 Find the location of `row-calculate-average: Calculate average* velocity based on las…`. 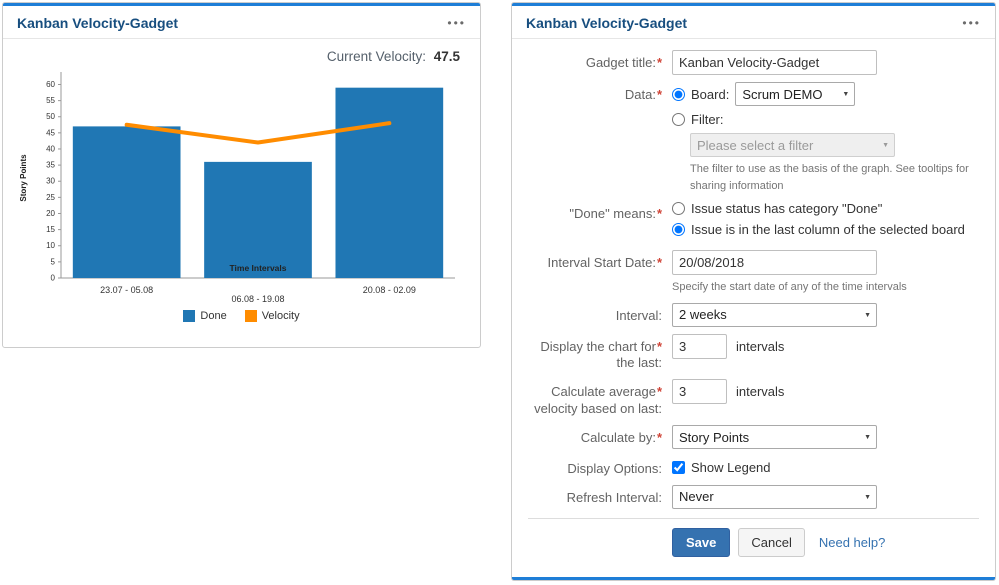

row-calculate-average: Calculate average* velocity based on las… is located at coordinates (753, 398).